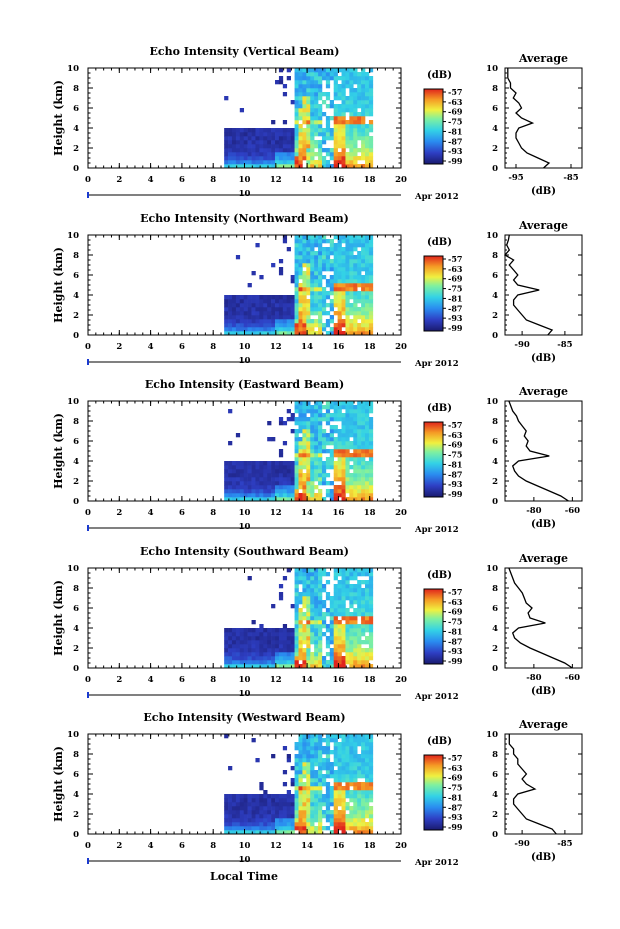  Describe the element at coordinates (533, 511) in the screenshot. I see `average-x-tick-label: -80` at that location.